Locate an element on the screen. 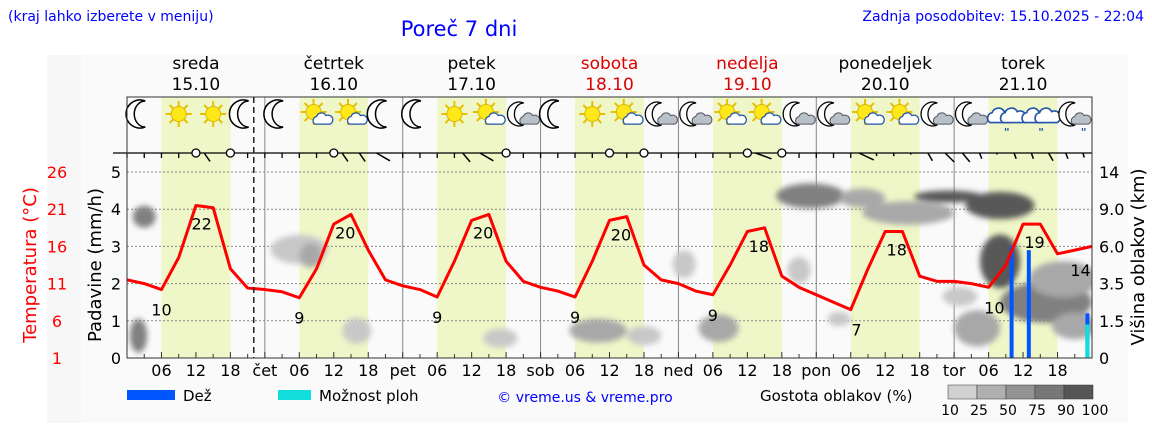 Image resolution: width=1152 pixels, height=443 pixels. day-name: sreda is located at coordinates (195, 64).